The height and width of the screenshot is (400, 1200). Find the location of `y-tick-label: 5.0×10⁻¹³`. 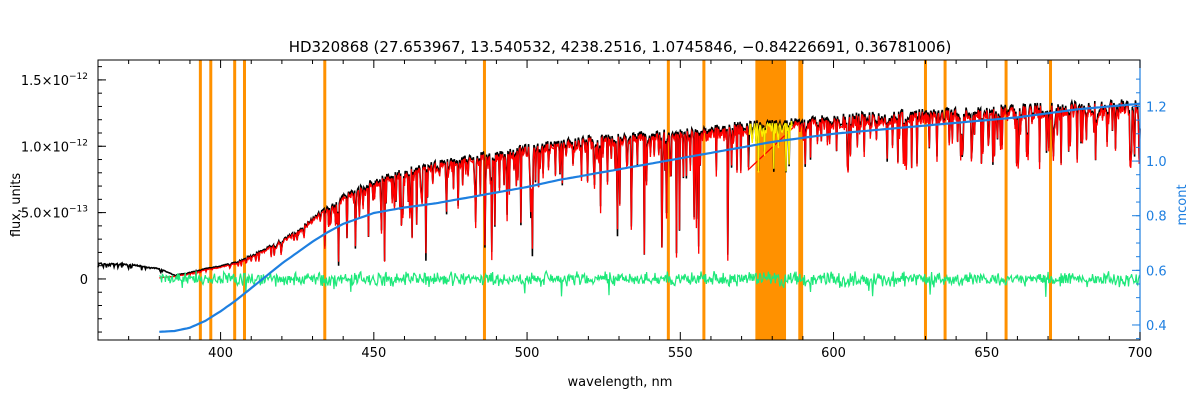

y-tick-label: 5.0×10⁻¹³ is located at coordinates (54, 213).